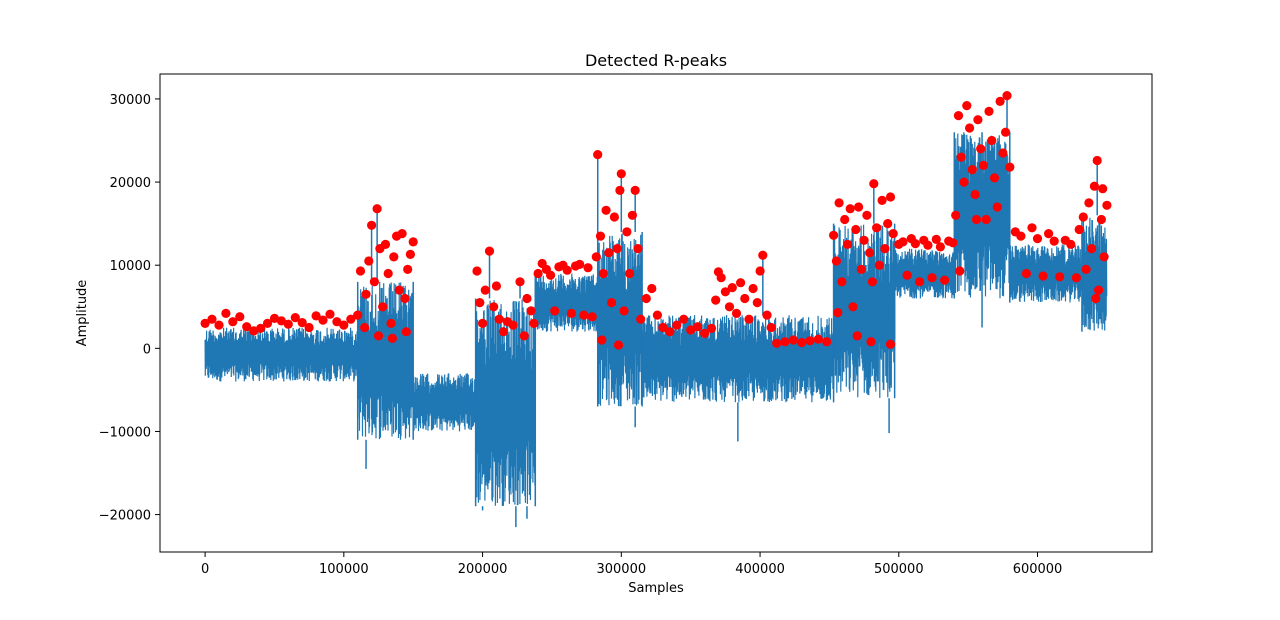 The width and height of the screenshot is (1280, 620). I want to click on y-tick-label: 30000, so click(130, 100).